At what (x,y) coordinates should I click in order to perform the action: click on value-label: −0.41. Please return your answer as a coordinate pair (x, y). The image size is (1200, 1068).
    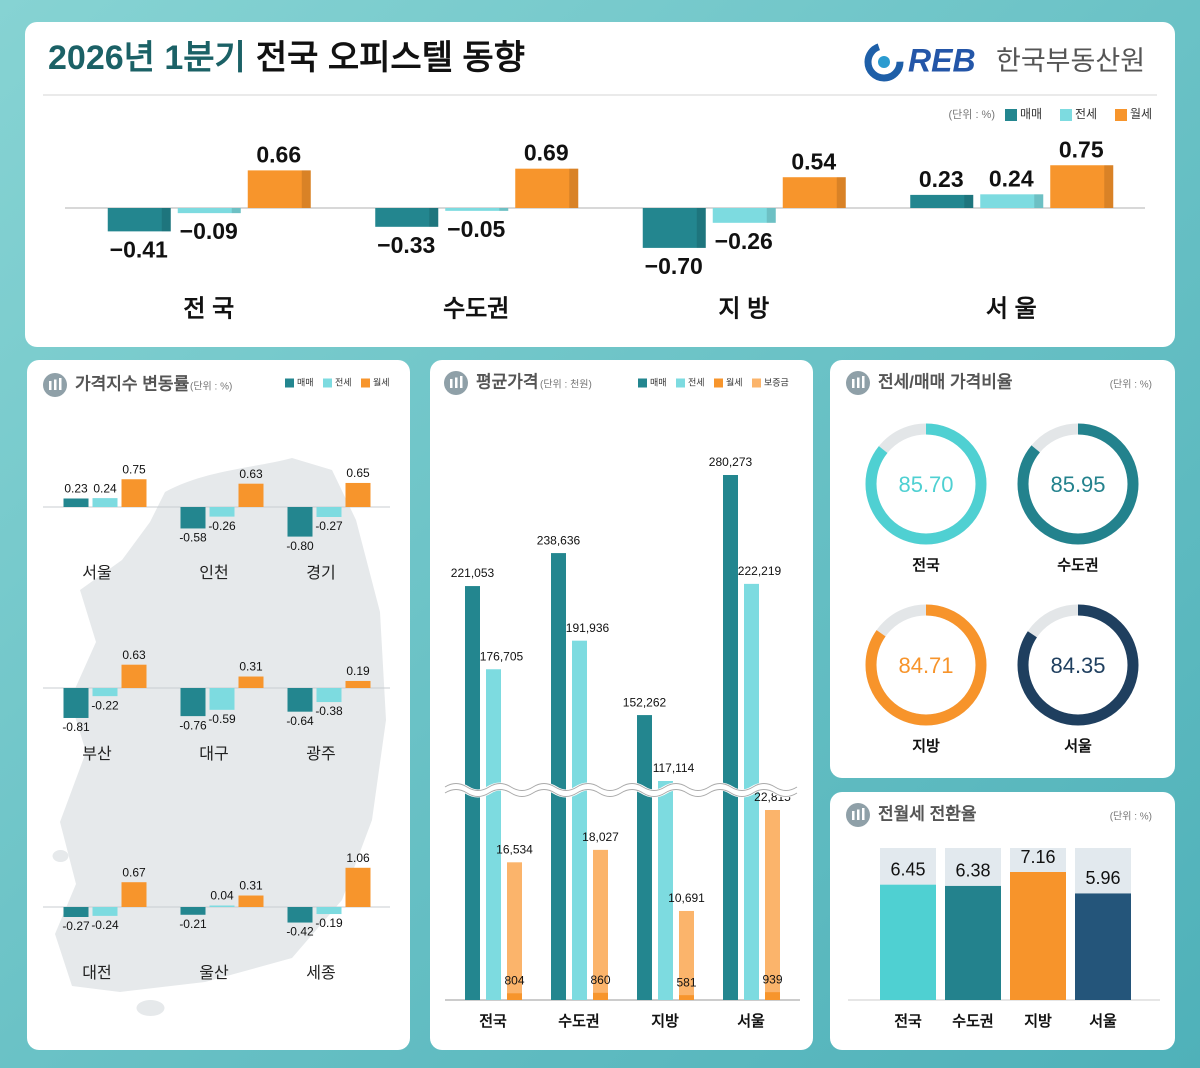
    Looking at the image, I should click on (139, 249).